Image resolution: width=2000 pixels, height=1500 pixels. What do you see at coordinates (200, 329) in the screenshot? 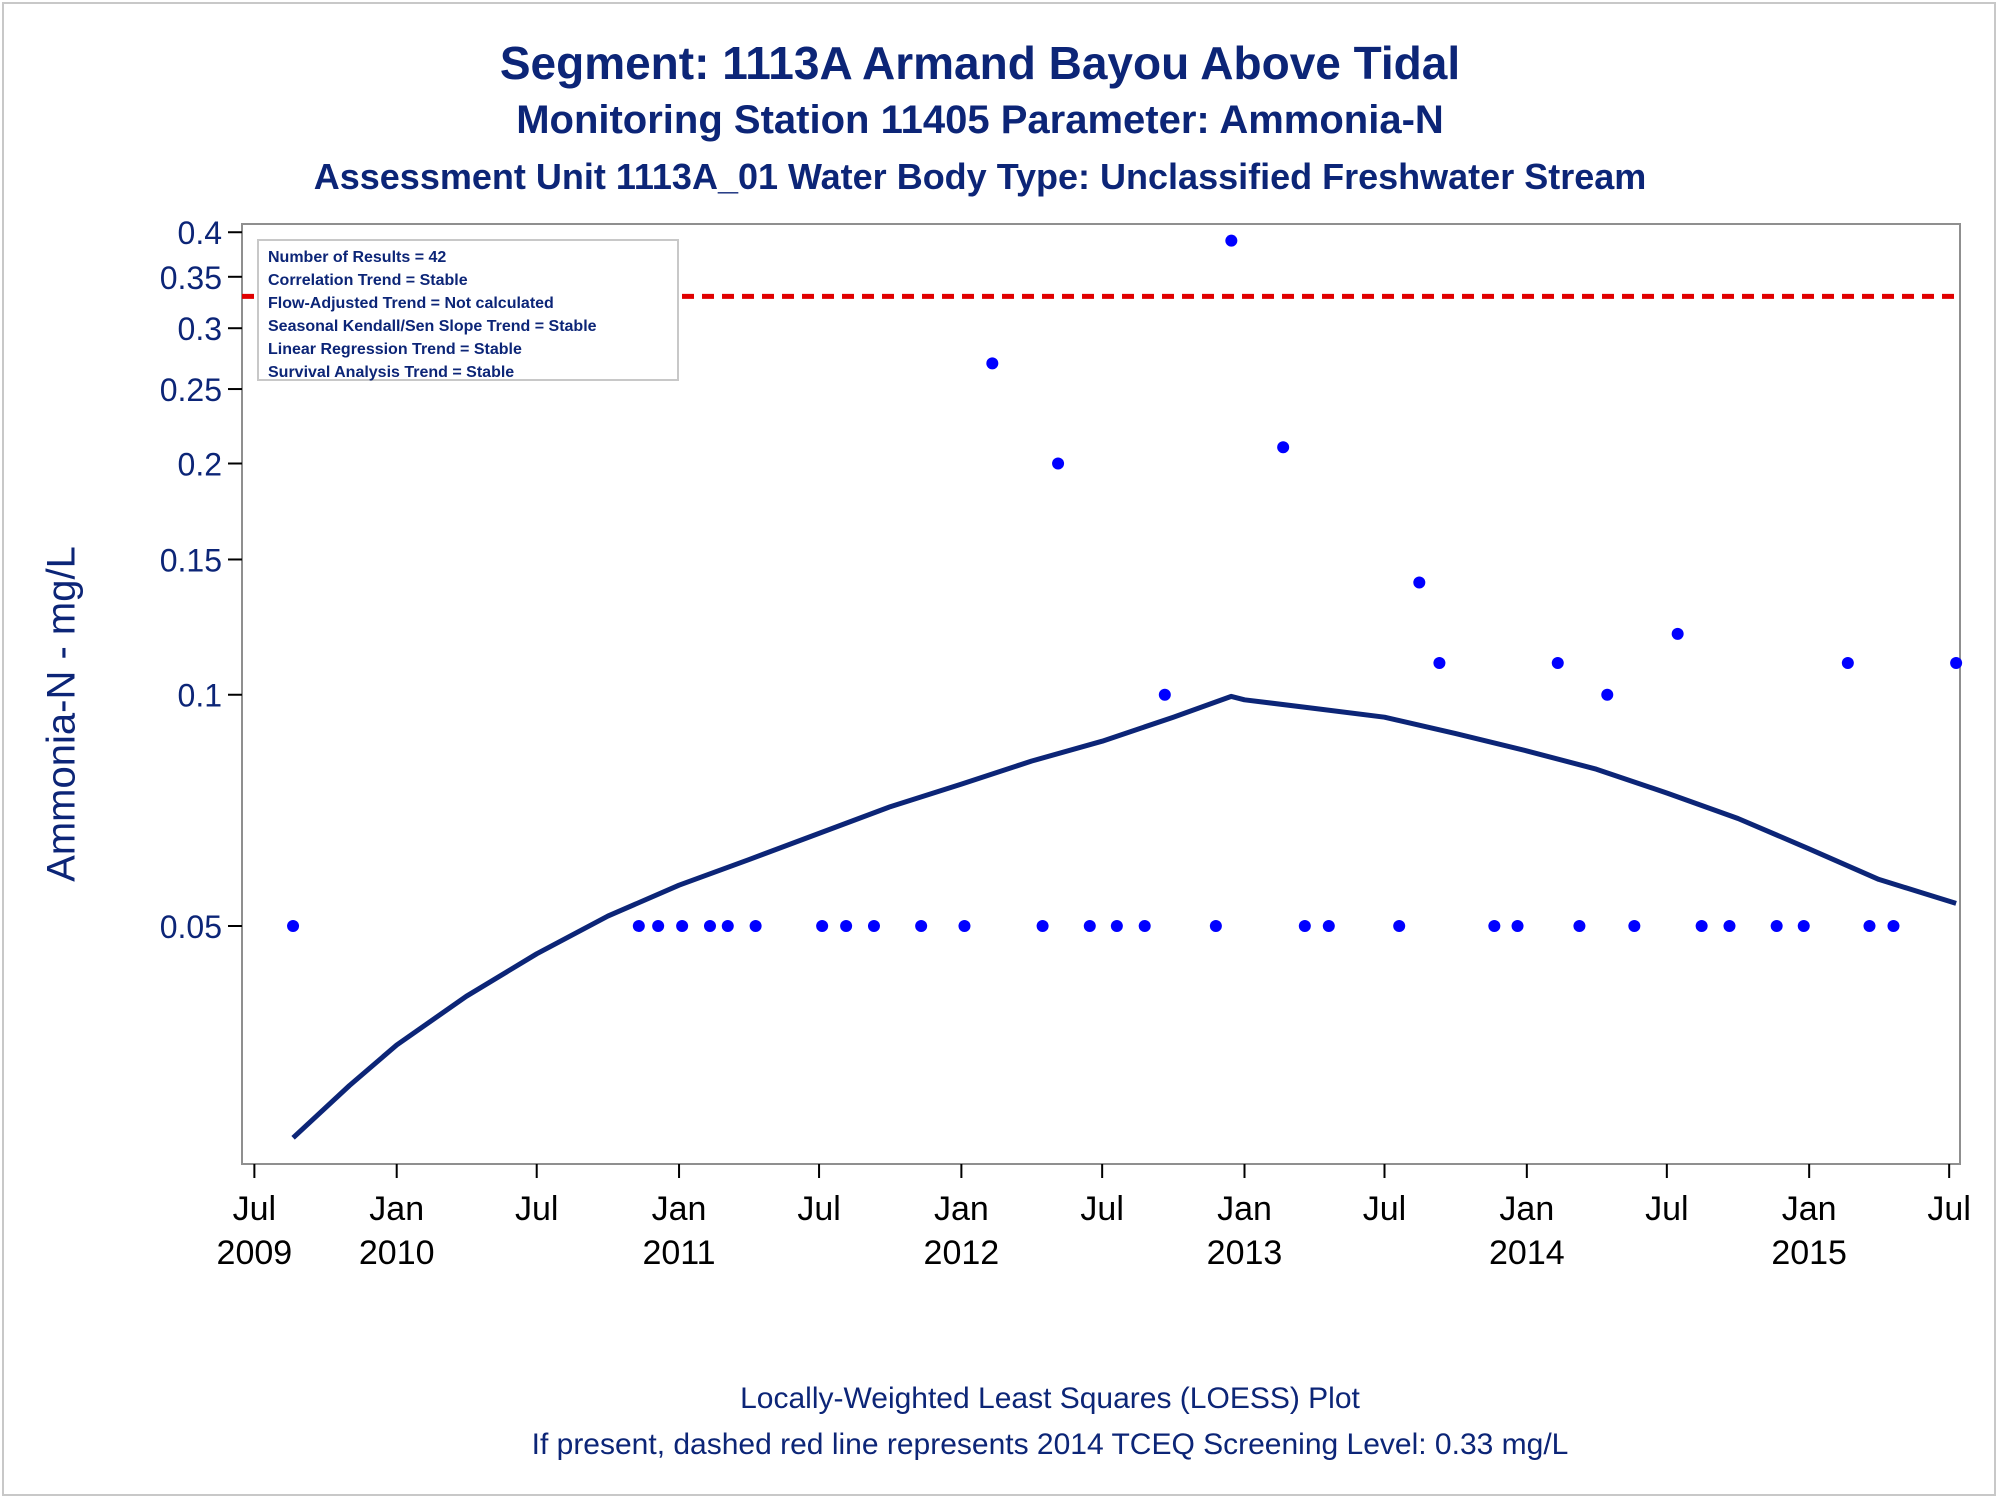
I see `y-tick-label: 0.3` at bounding box center [200, 329].